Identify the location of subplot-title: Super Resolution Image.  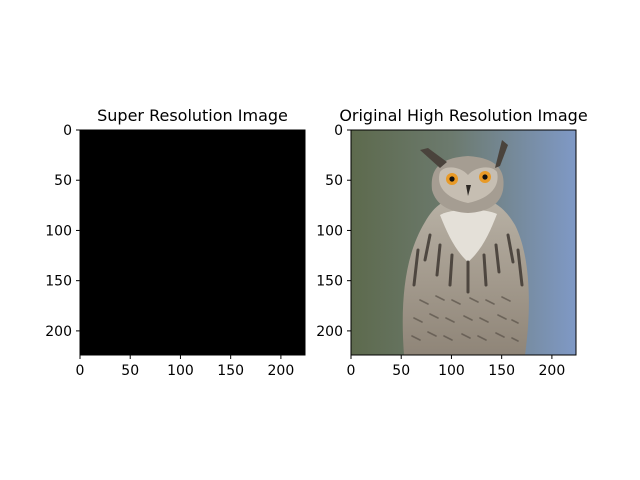
(192, 115).